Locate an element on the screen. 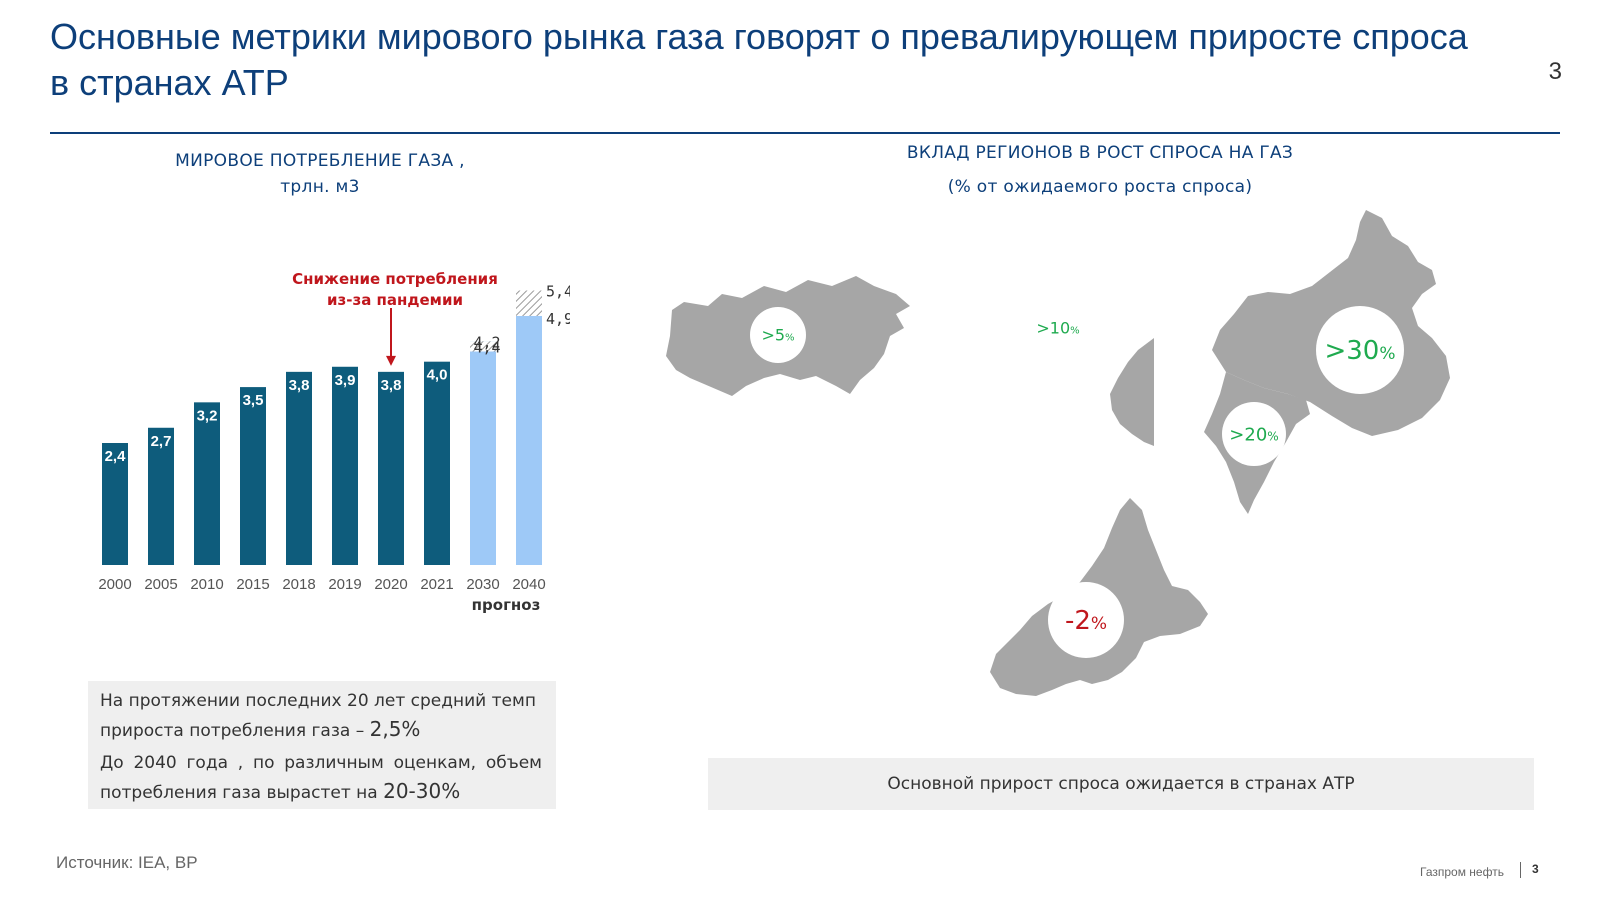  africa-map-shape is located at coordinates (1132, 392).